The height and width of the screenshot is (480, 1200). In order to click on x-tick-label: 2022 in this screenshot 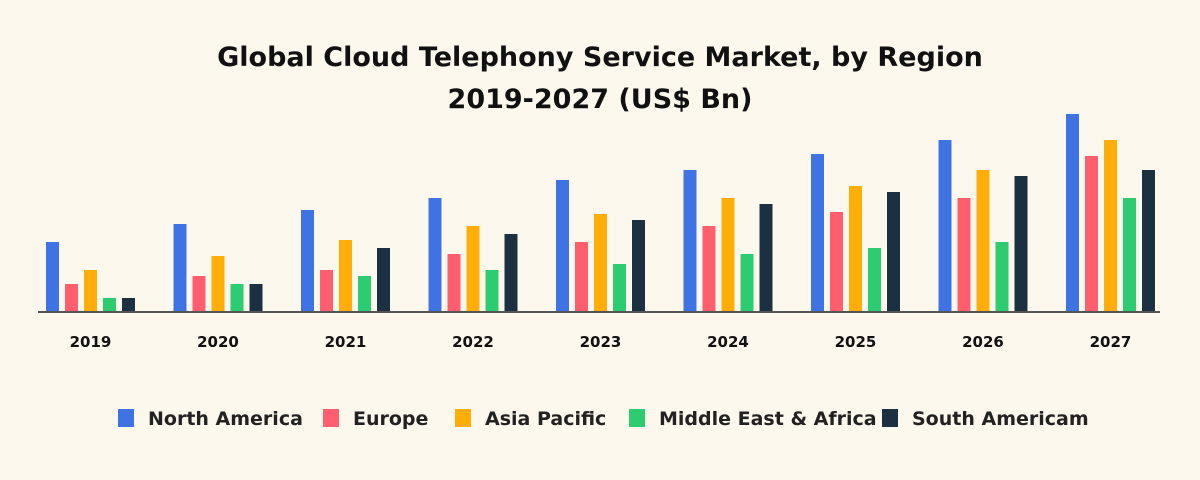, I will do `click(473, 342)`.